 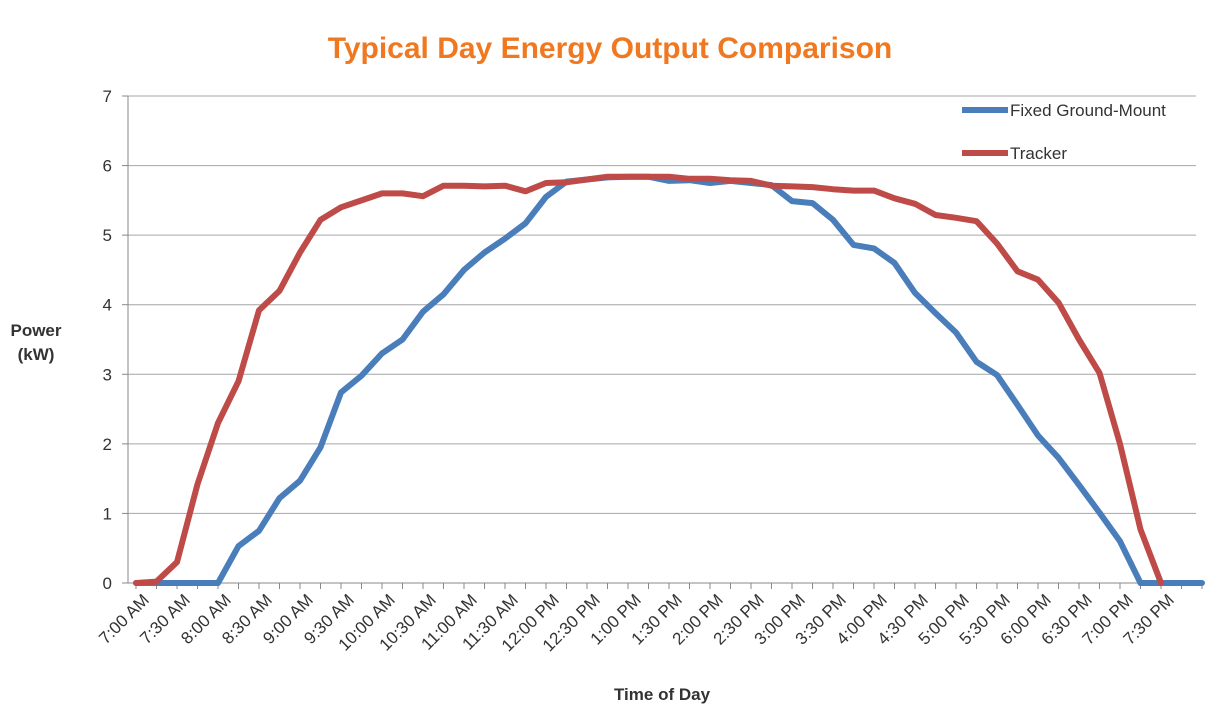 What do you see at coordinates (35, 330) in the screenshot?
I see `y-axis-label-line-1: Power` at bounding box center [35, 330].